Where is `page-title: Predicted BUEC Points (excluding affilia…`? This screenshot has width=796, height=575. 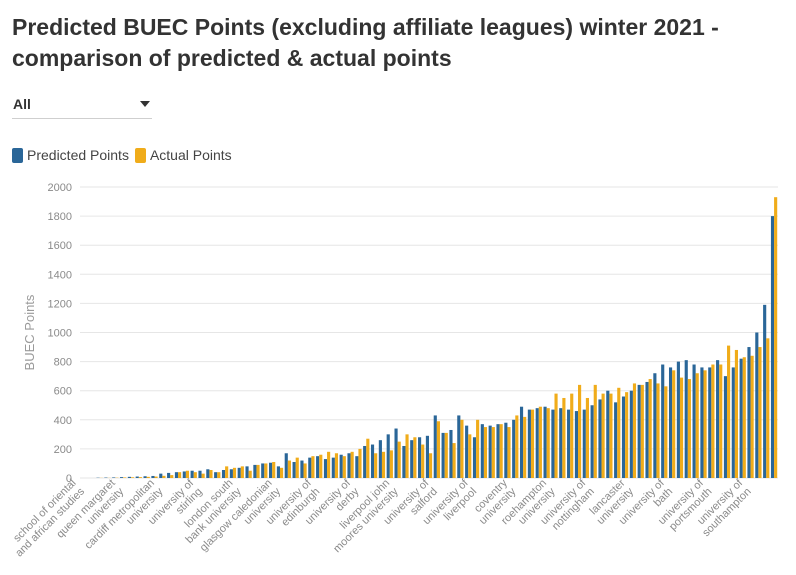 page-title: Predicted BUEC Points (excluding affilia… is located at coordinates (365, 42).